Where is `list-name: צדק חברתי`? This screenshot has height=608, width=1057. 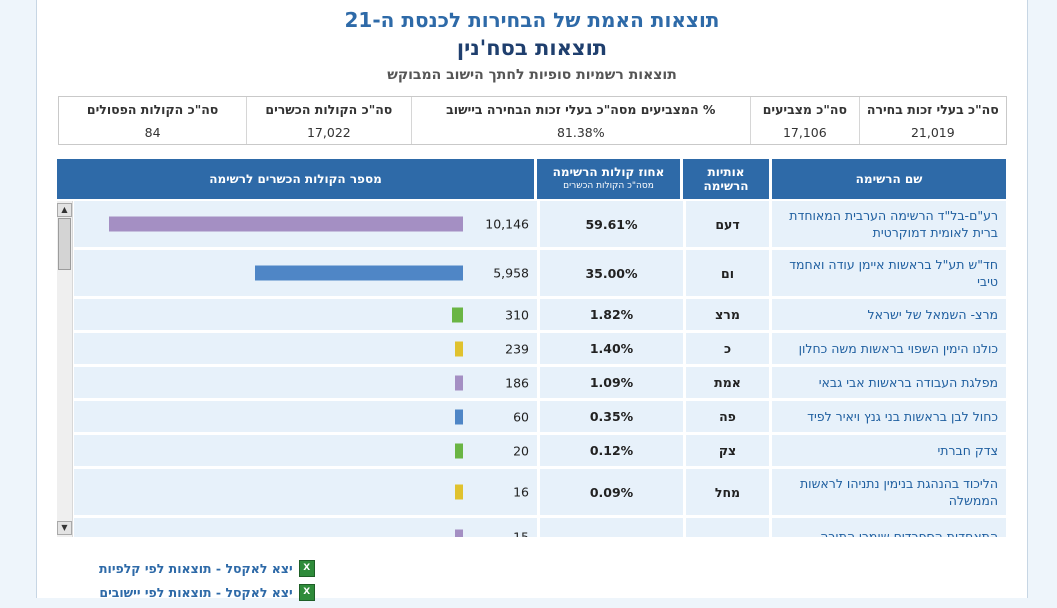 list-name: צדק חברתי is located at coordinates (887, 450).